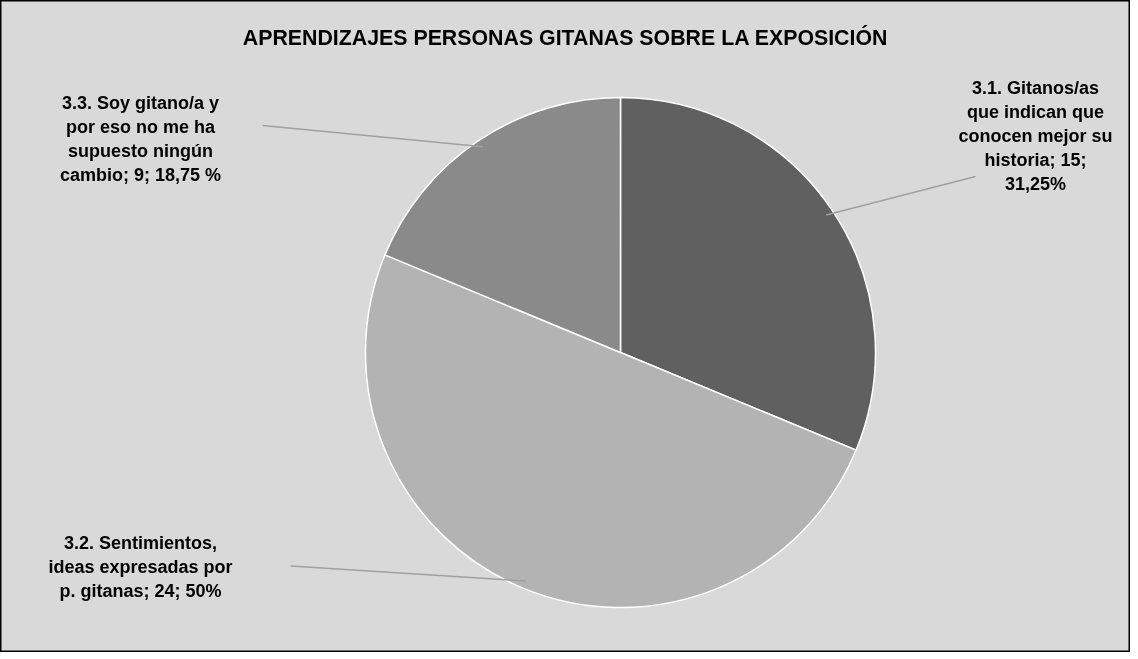 The width and height of the screenshot is (1138, 659). Describe the element at coordinates (140, 138) in the screenshot. I see `slice-label: 3.3. Soy gitano/a y por eso no me ha supuesto ningún cambio; 9; 18,75 %` at that location.